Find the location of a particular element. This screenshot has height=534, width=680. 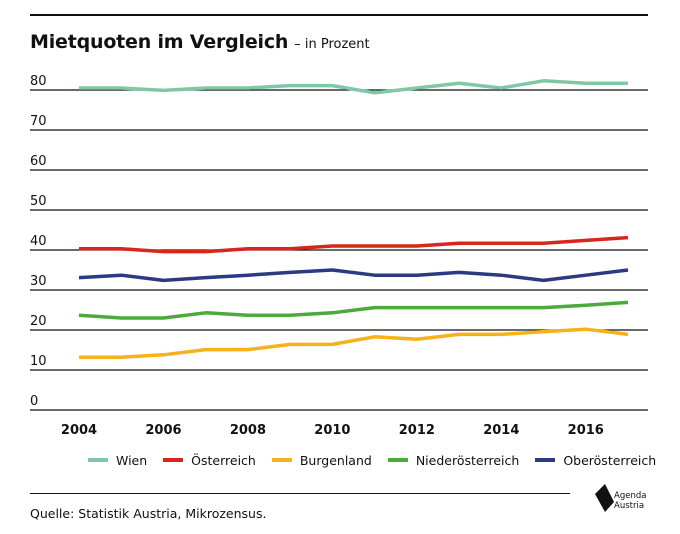

logo-line-2: Austria is located at coordinates (629, 506).